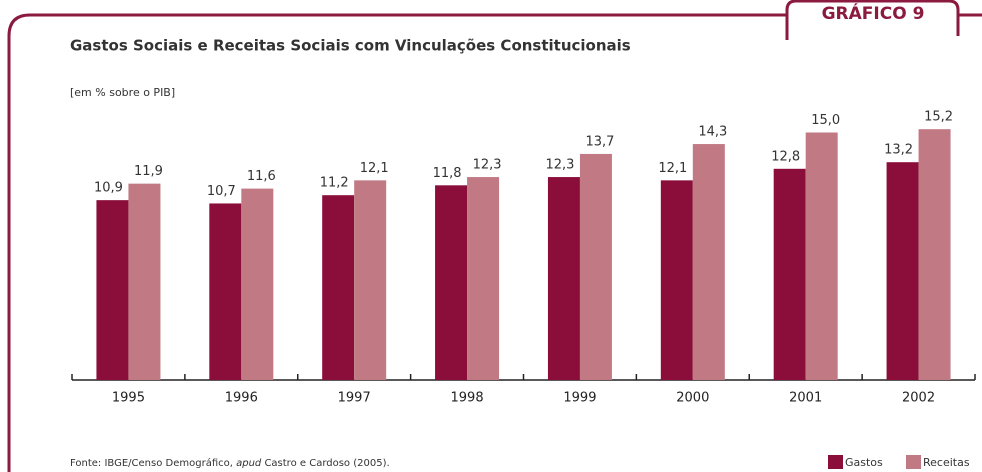  Describe the element at coordinates (334, 183) in the screenshot. I see `value-label: 11,2` at that location.